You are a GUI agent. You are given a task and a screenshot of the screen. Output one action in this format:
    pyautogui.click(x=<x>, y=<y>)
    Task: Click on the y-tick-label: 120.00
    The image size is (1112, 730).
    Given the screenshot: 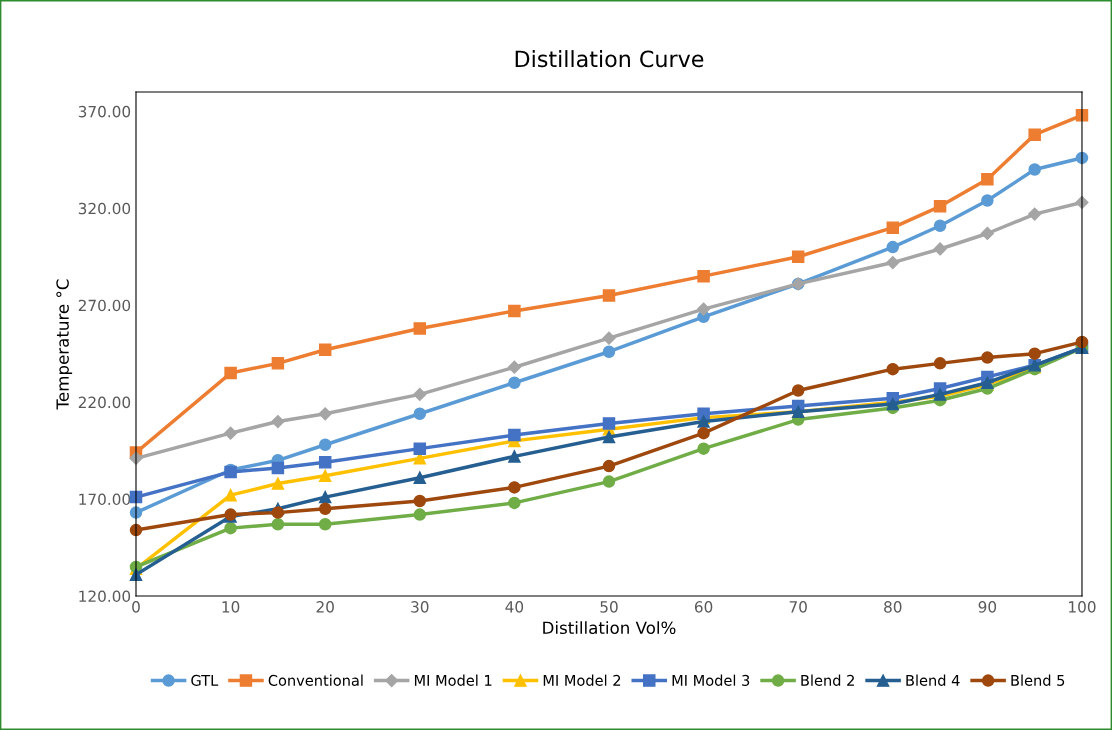 What is the action you would take?
    pyautogui.click(x=105, y=596)
    